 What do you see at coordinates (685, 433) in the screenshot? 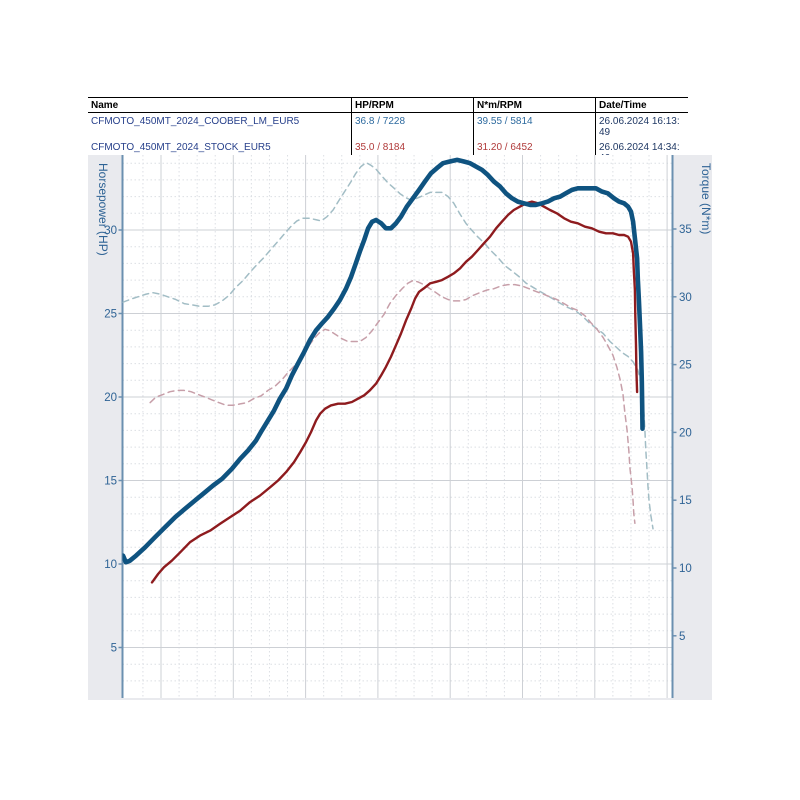
I see `torque-tick-label-20: 20` at bounding box center [685, 433].